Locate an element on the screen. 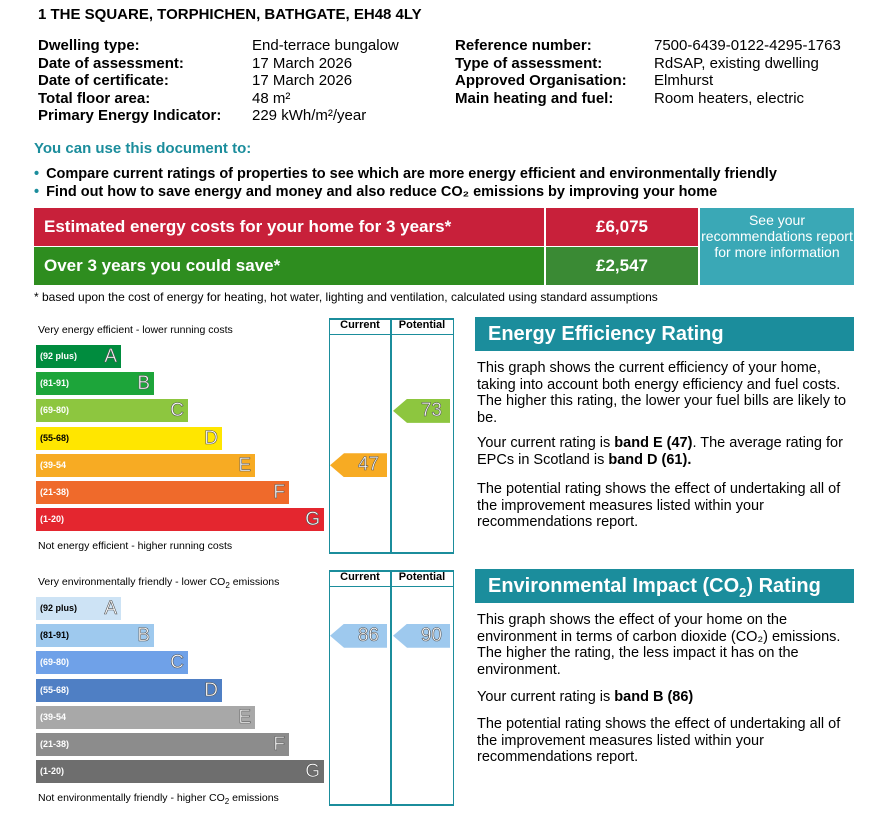 This screenshot has width=882, height=817. energy-band-letter: B is located at coordinates (143, 384).